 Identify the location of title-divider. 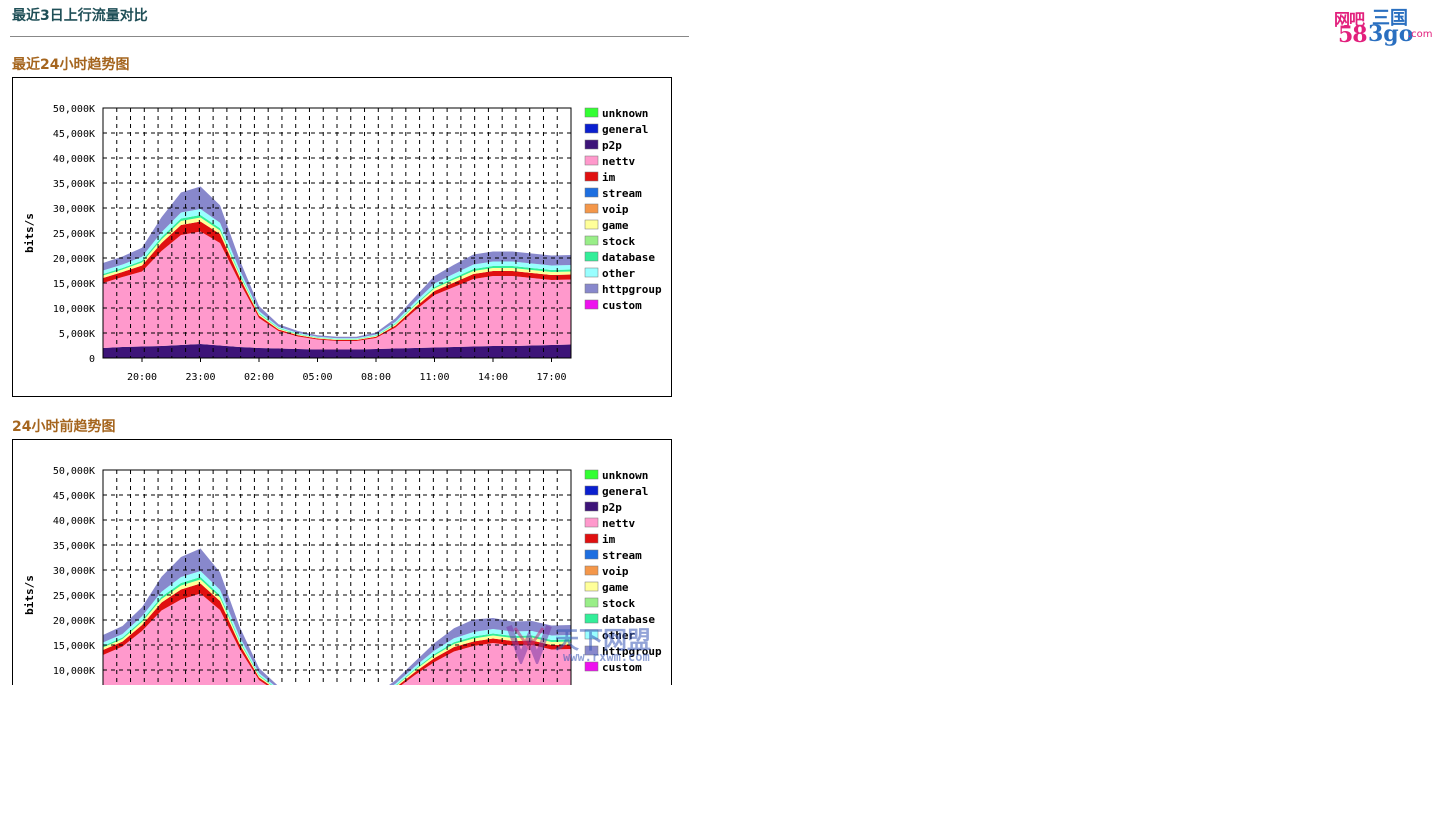
(349, 36).